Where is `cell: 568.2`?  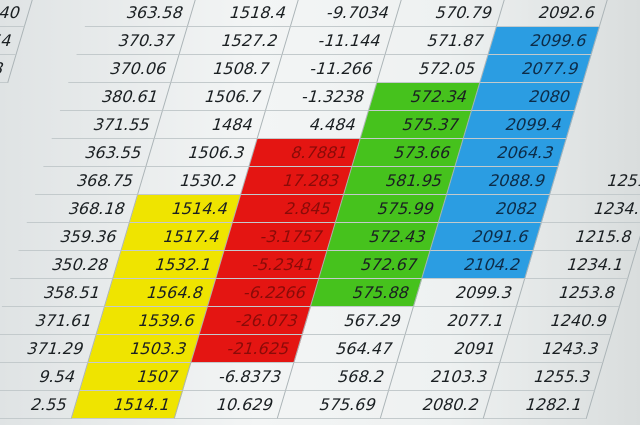
cell: 568.2 is located at coordinates (341, 377).